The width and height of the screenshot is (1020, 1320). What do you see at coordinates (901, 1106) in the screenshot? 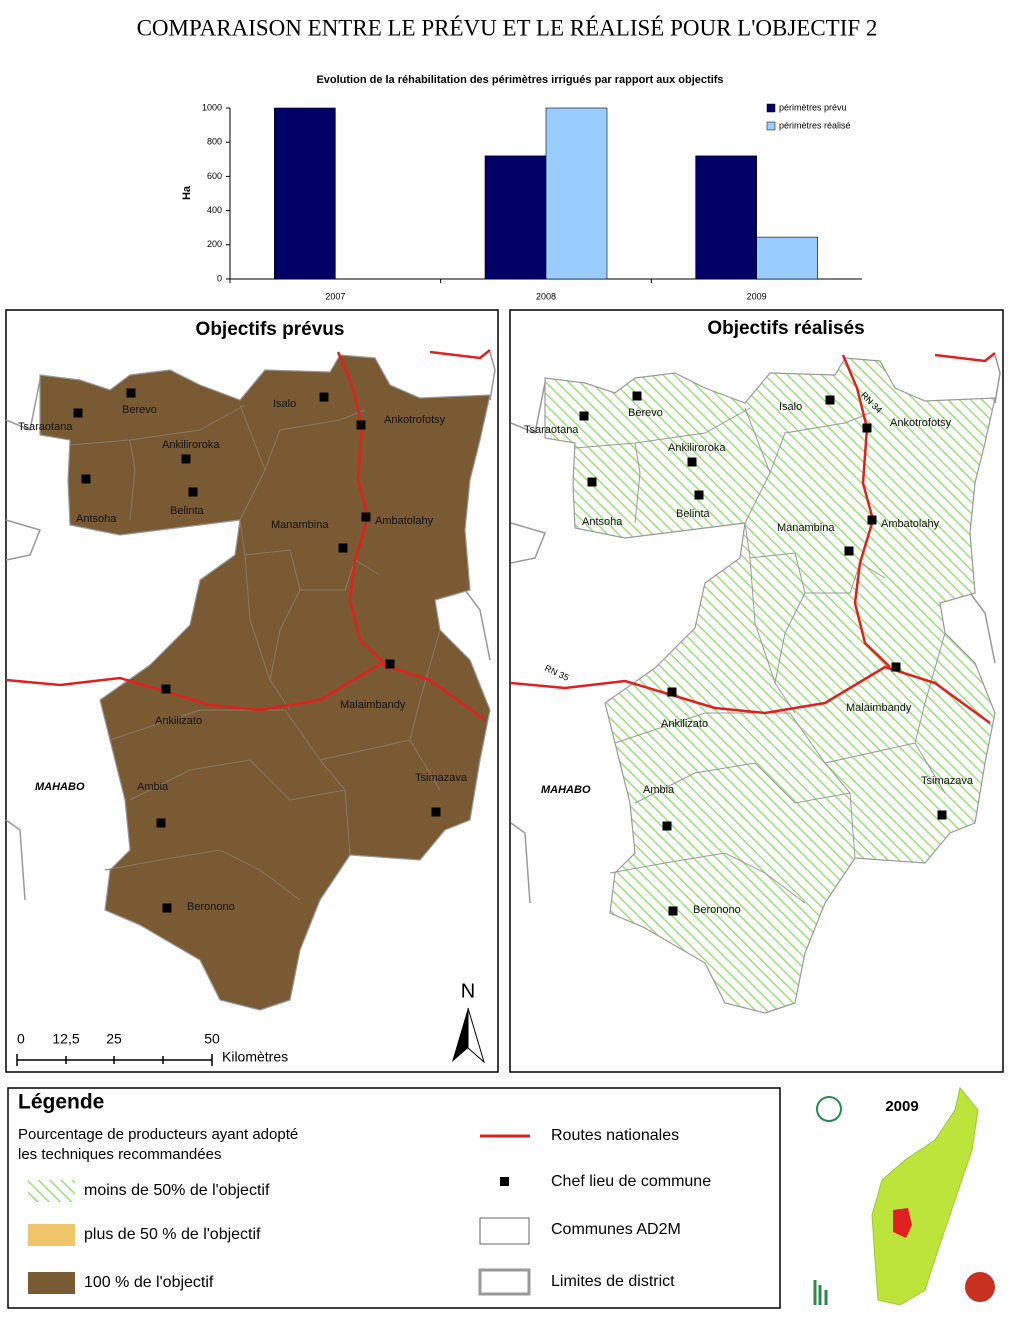
I see `inset-year: 2009` at bounding box center [901, 1106].